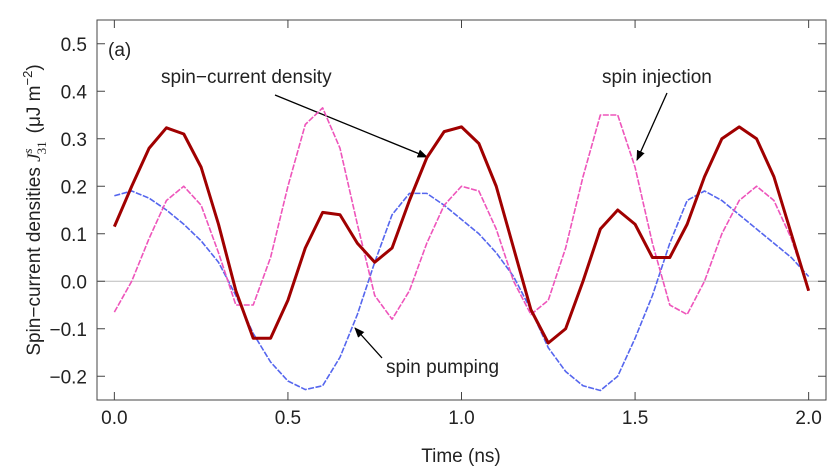 The width and height of the screenshot is (830, 476). Describe the element at coordinates (34, 109) in the screenshot. I see `y-label-unit: (μJ m` at that location.